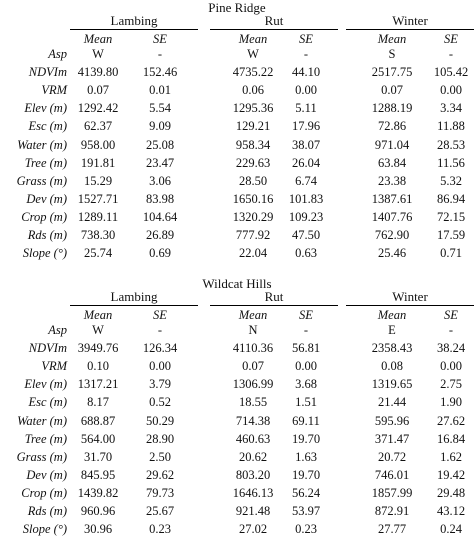 The height and width of the screenshot is (537, 474). I want to click on table-cell: 19.42, so click(451, 474).